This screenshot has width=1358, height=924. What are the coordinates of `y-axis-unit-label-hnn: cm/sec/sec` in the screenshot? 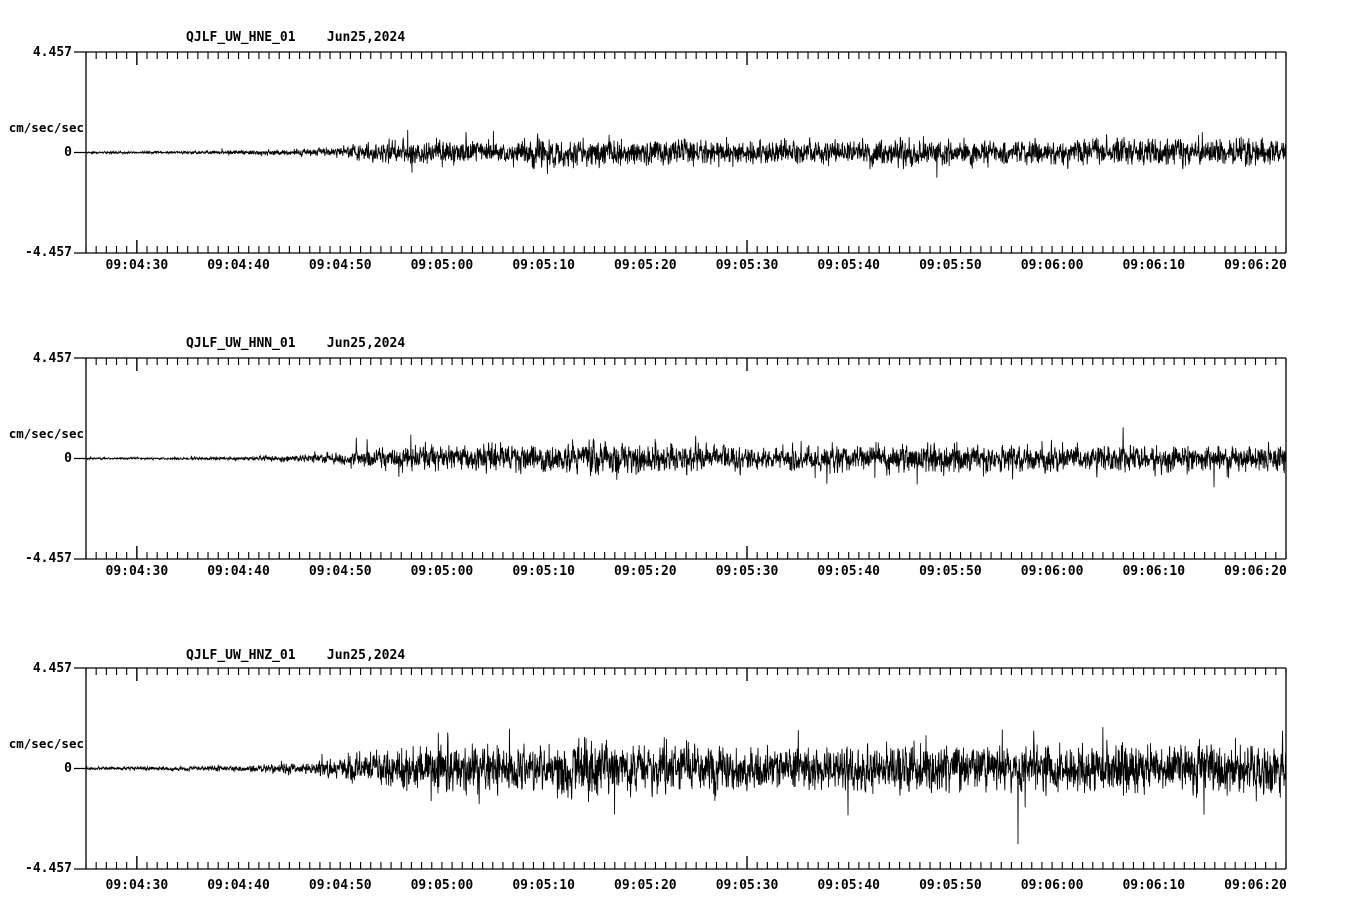 It's located at (46, 433).